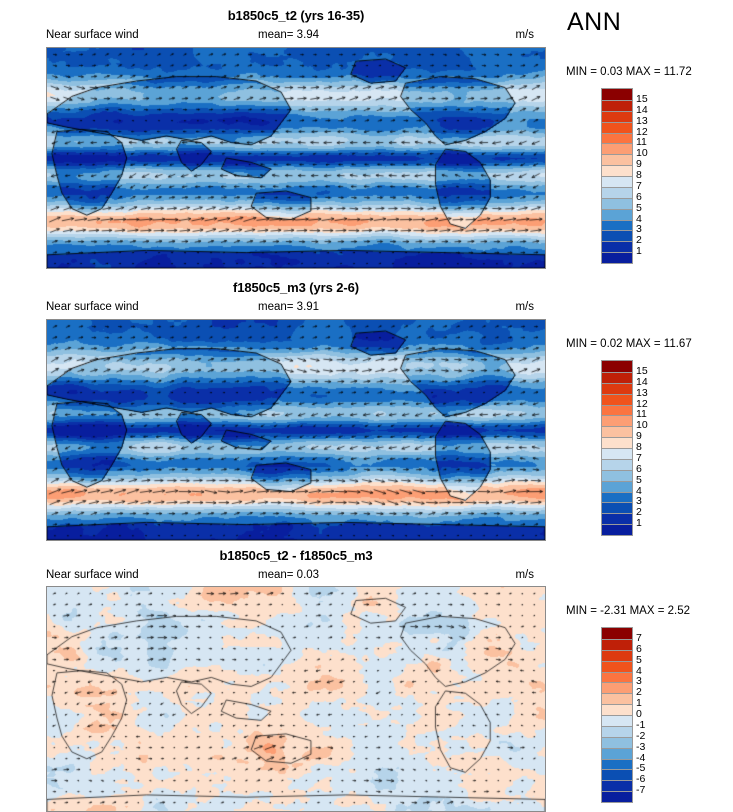  What do you see at coordinates (289, 575) in the screenshot?
I see `mean-value: mean= 0.03` at bounding box center [289, 575].